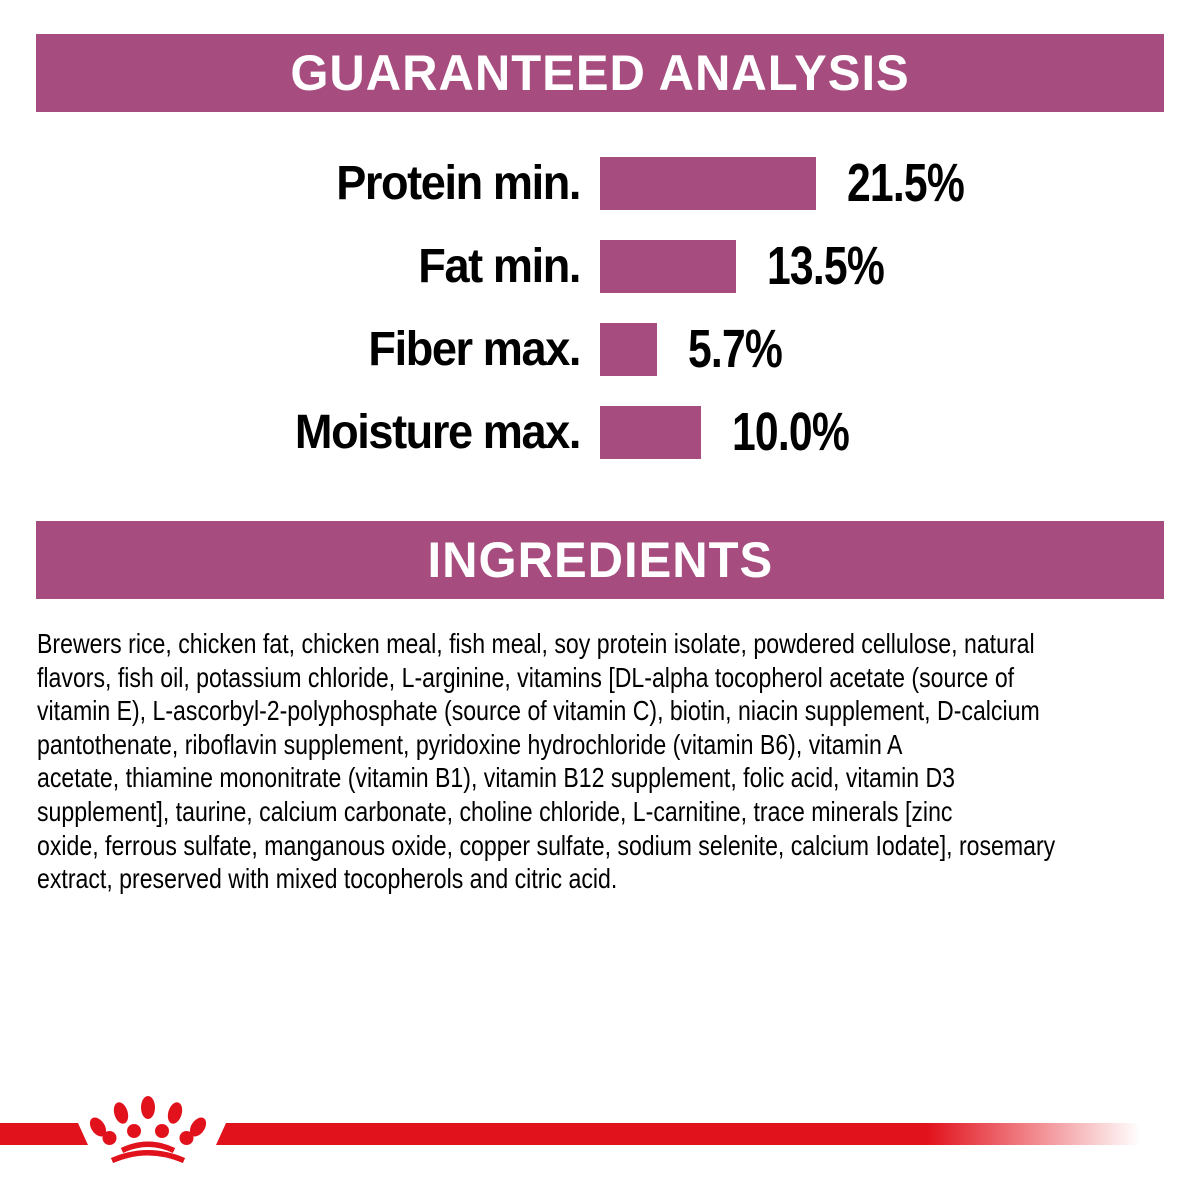  Describe the element at coordinates (678, 1134) in the screenshot. I see `brand-stripe-right` at that location.